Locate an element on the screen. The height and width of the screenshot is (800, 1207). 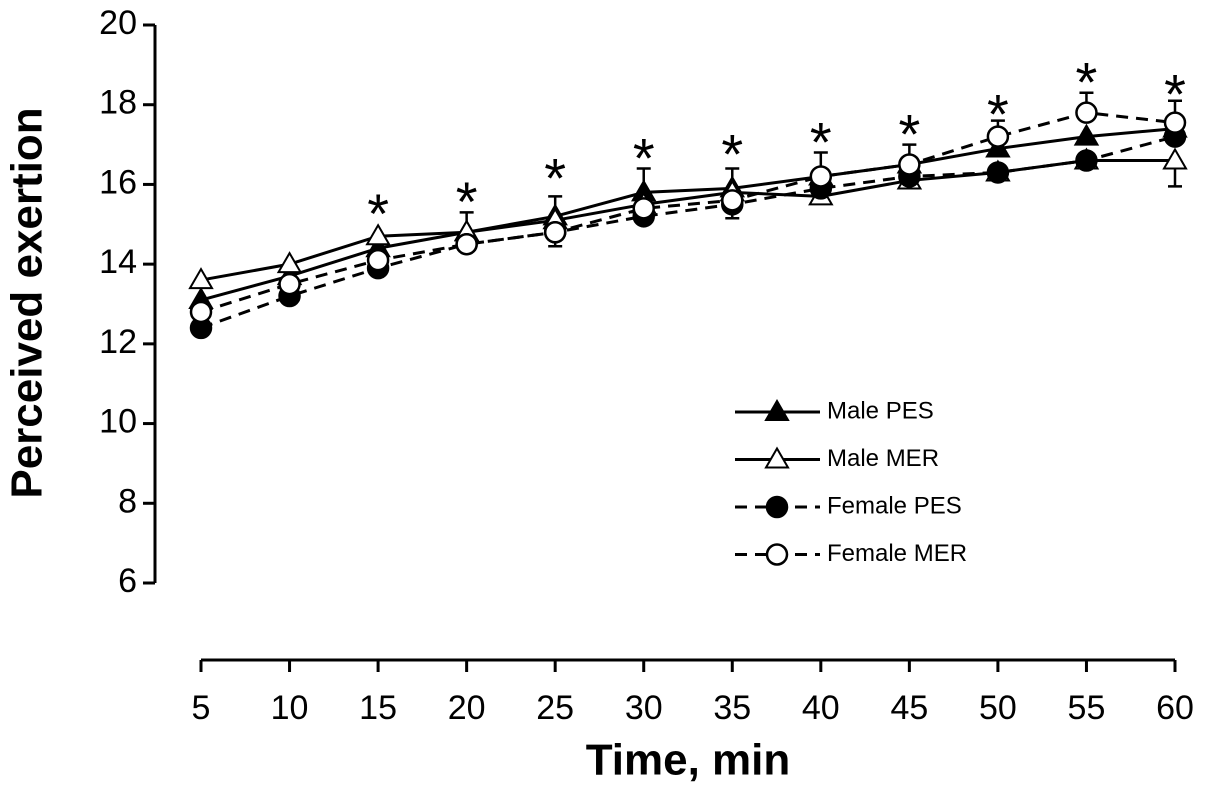
x-tick-label: 35 is located at coordinates (732, 708).